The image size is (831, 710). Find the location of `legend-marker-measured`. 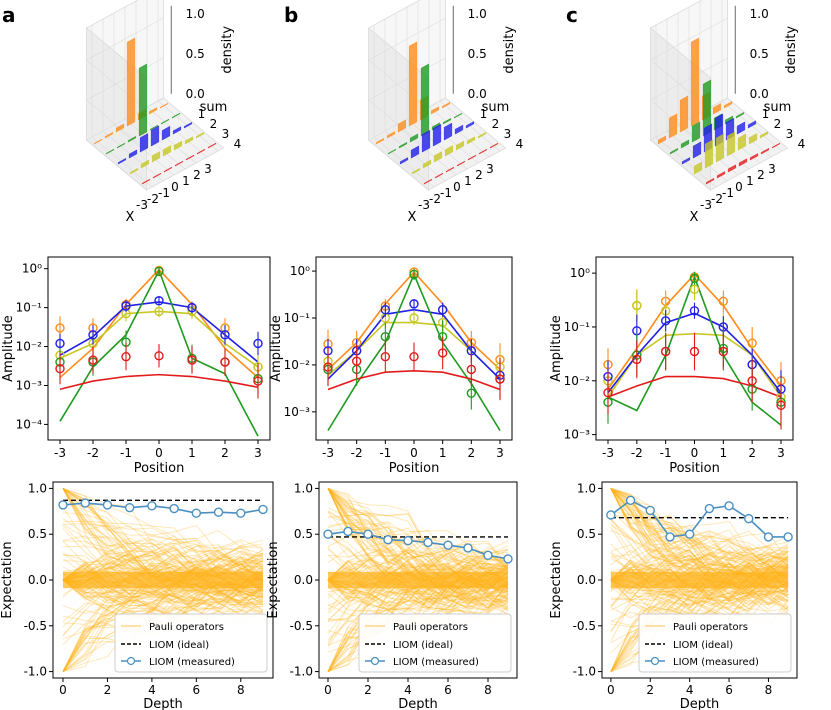

legend-marker-measured is located at coordinates (131, 661).